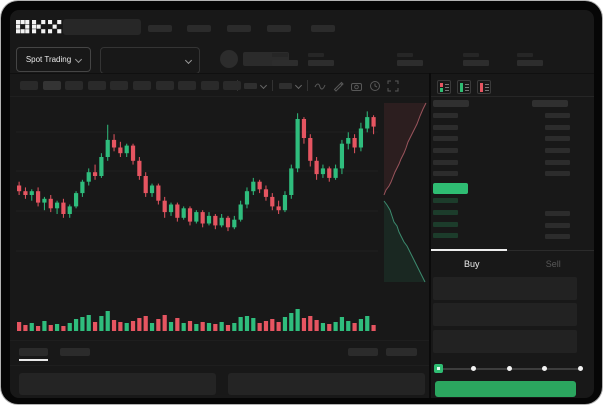  Describe the element at coordinates (505, 389) in the screenshot. I see `buy-button` at that location.